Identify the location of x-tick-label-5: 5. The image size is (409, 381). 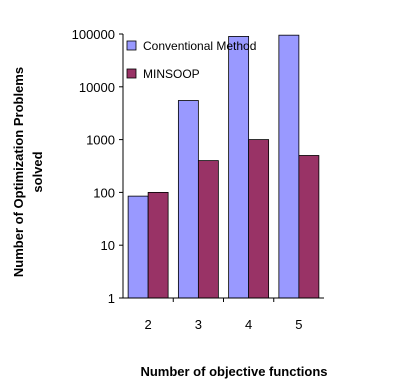
(298, 324).